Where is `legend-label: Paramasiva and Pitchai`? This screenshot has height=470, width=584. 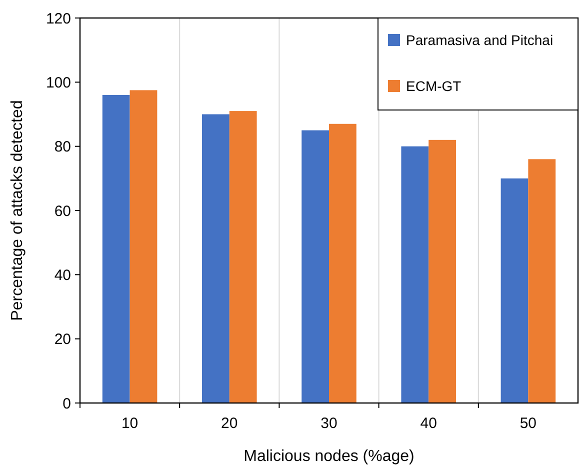 legend-label: Paramasiva and Pitchai is located at coordinates (480, 40).